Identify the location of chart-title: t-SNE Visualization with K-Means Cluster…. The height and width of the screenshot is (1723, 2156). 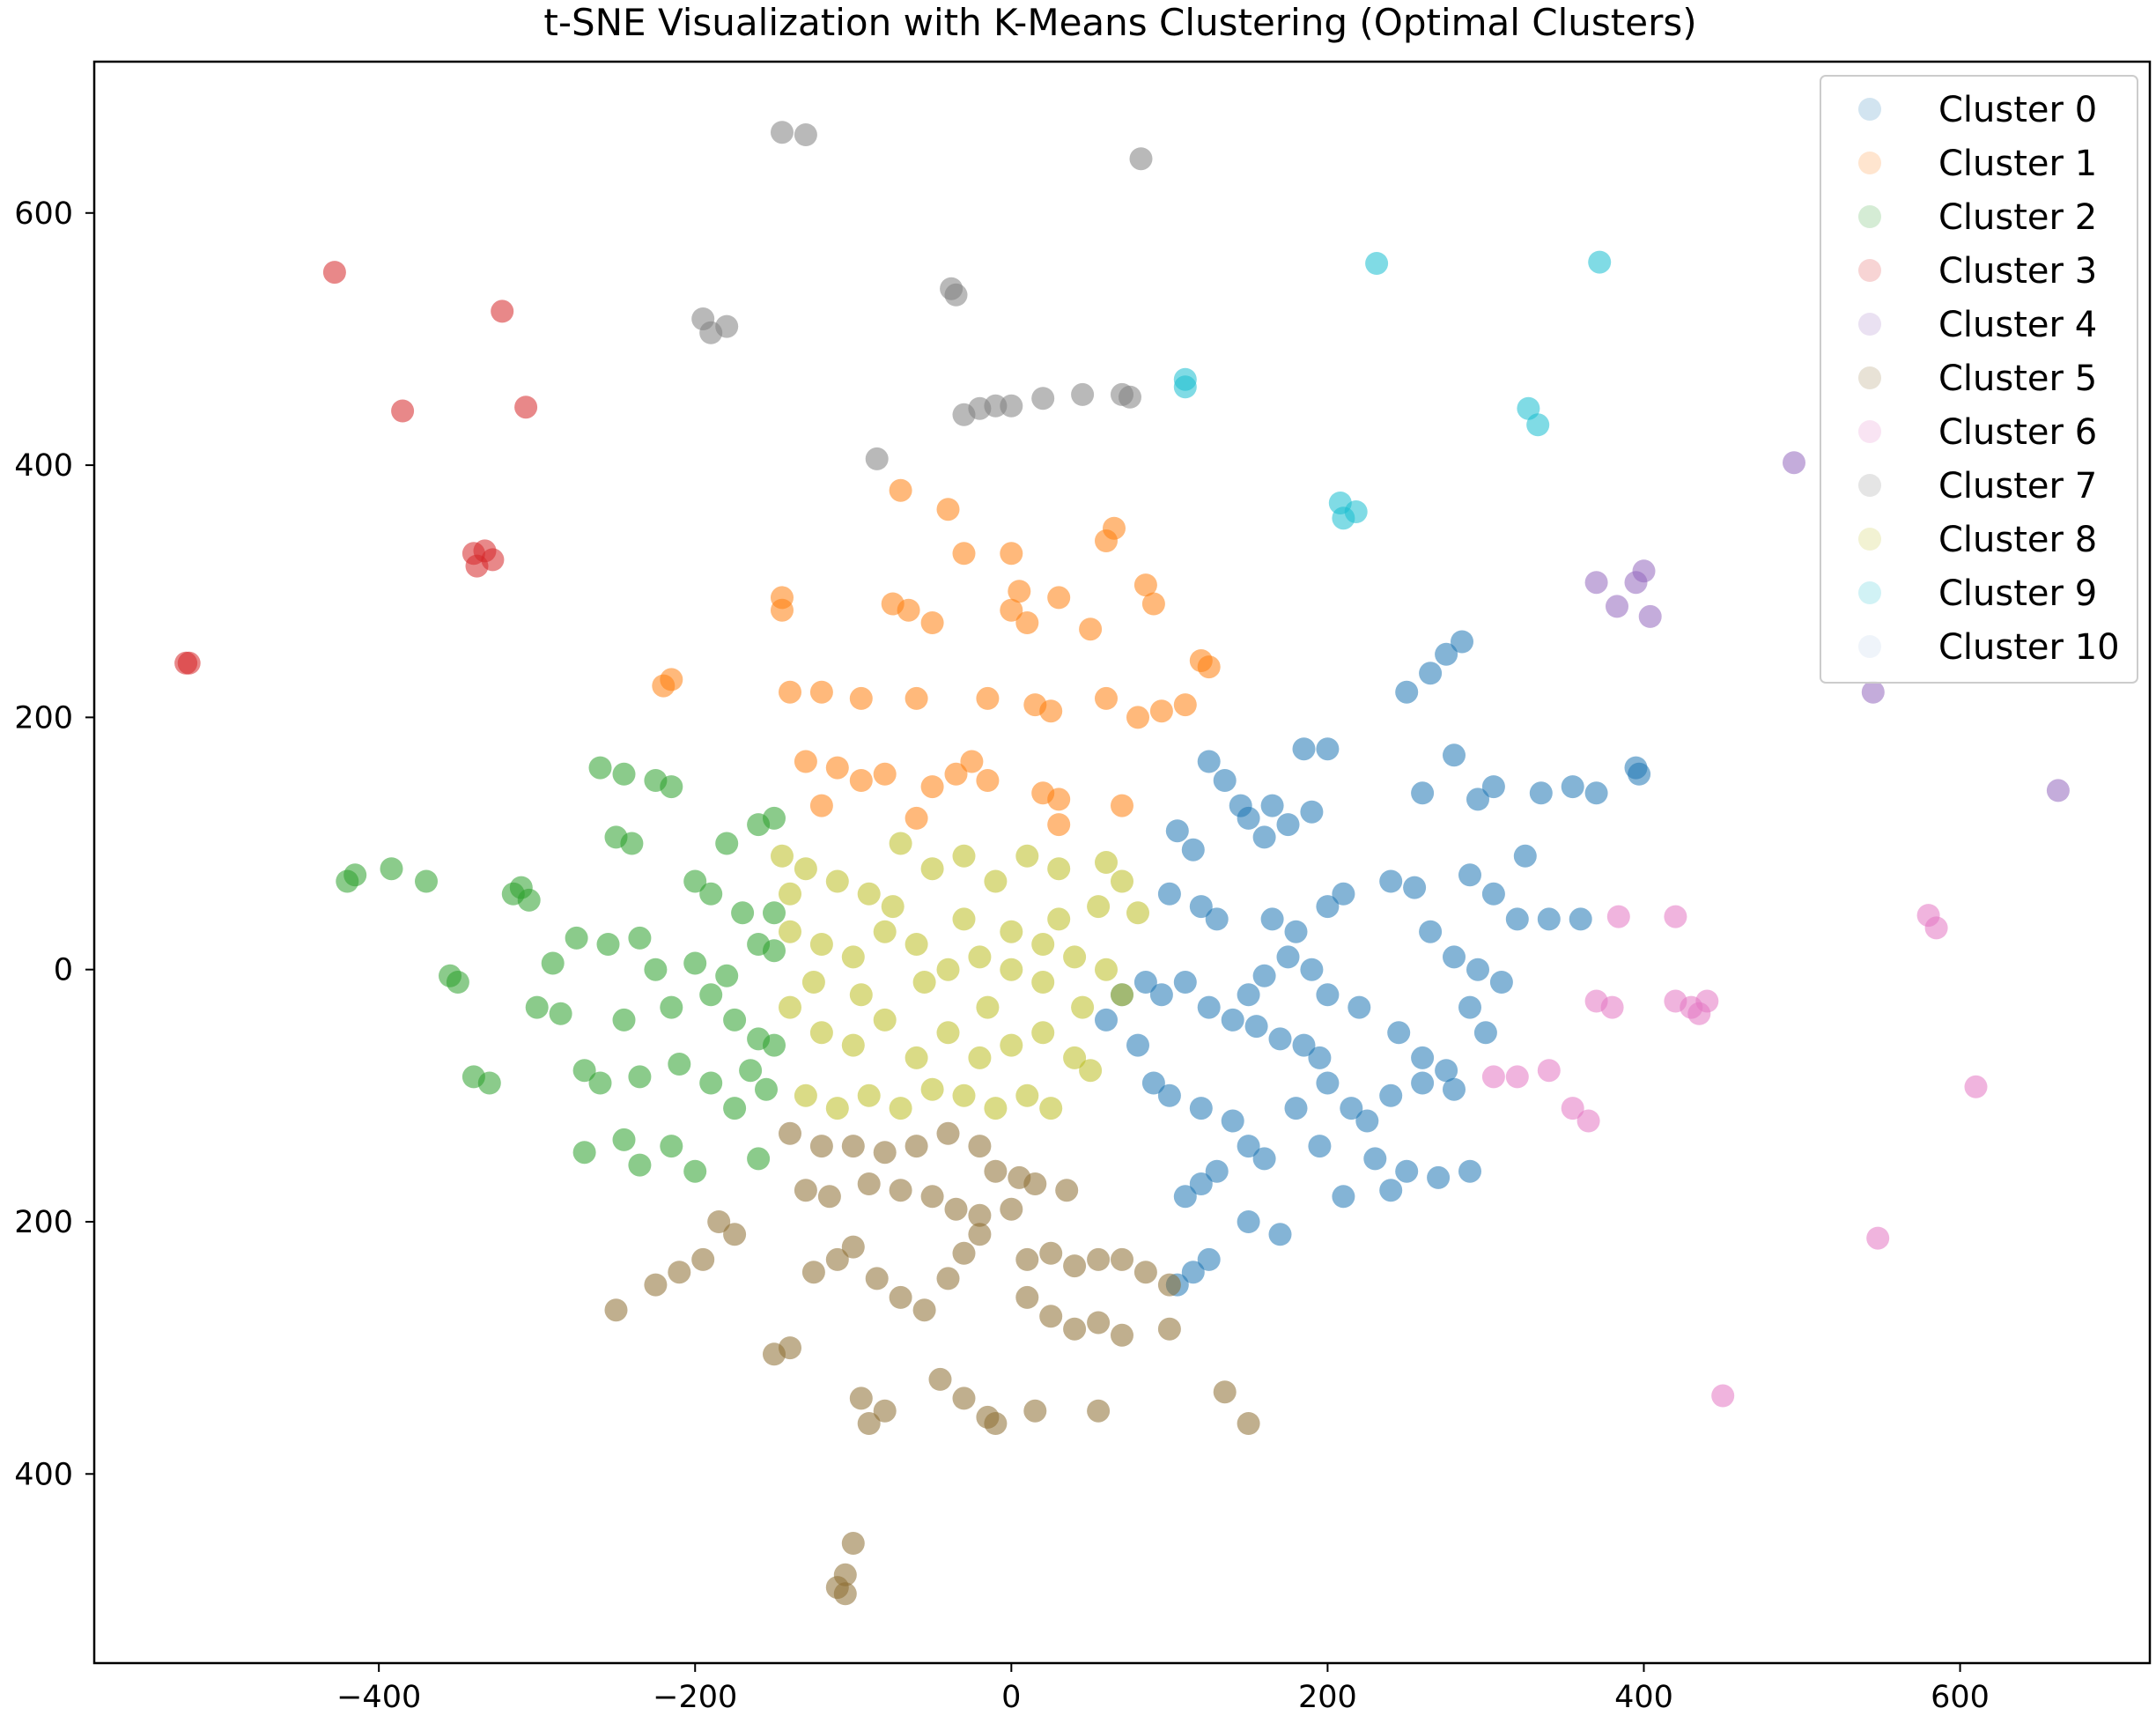
(1119, 22).